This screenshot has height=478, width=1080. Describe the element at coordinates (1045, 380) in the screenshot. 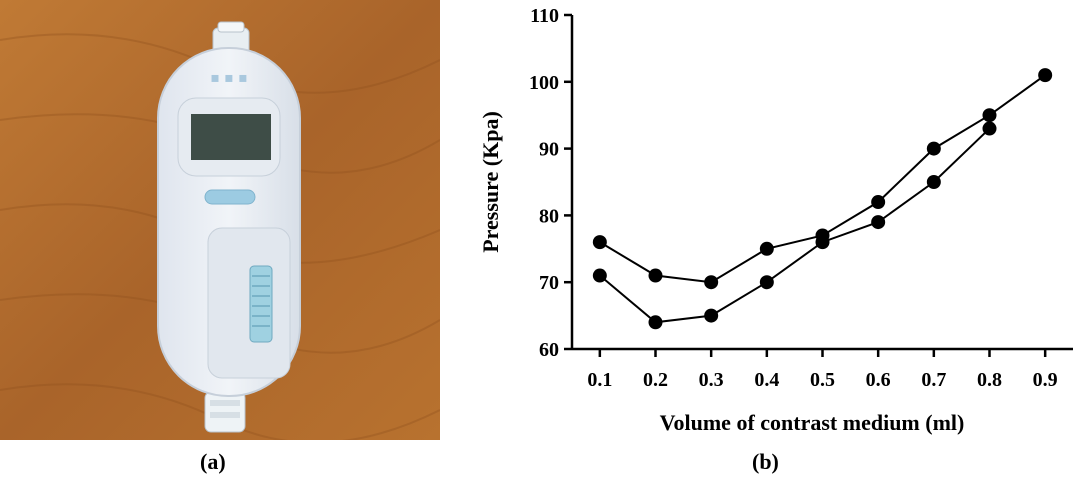

I see `x-tick-label: 0.9` at that location.